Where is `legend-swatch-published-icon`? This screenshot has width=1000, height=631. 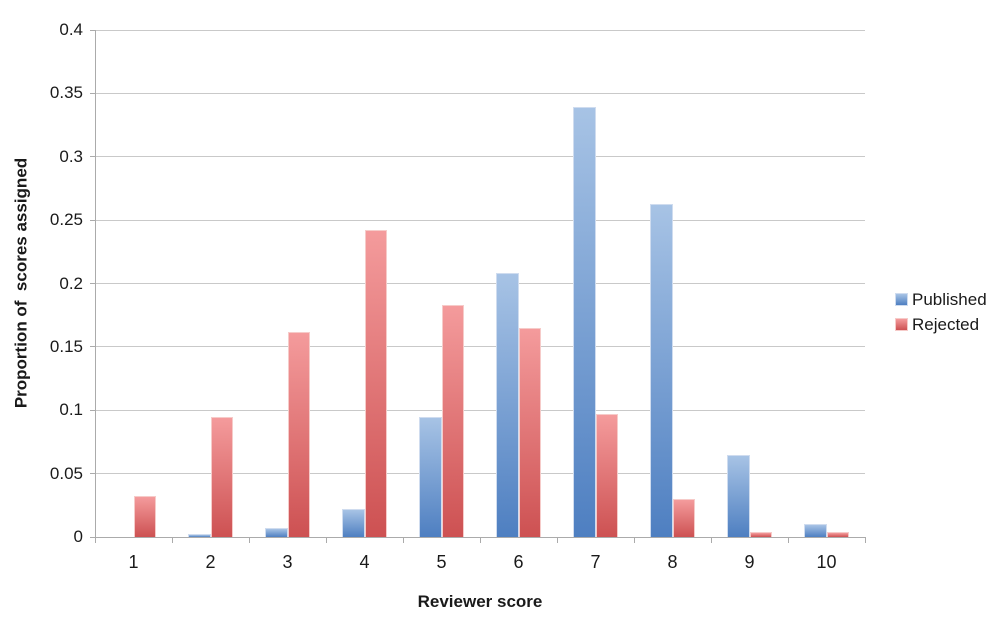 legend-swatch-published-icon is located at coordinates (901, 299).